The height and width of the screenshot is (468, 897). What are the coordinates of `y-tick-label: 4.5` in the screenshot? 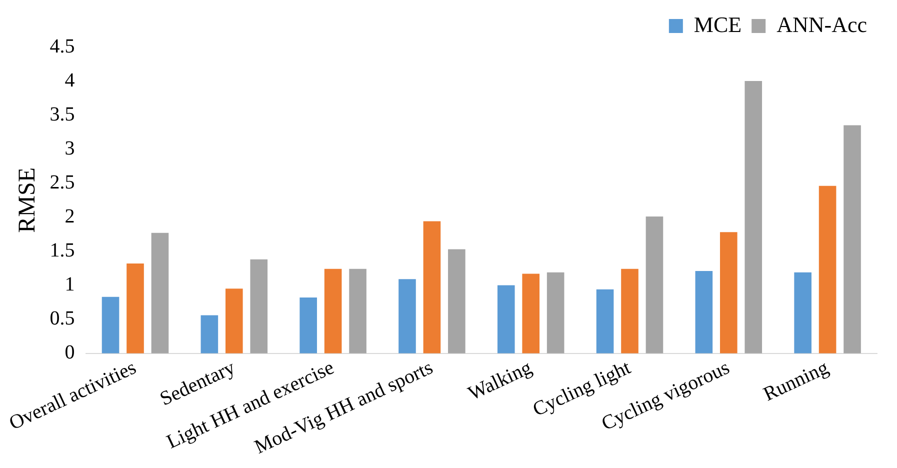 It's located at (62, 46).